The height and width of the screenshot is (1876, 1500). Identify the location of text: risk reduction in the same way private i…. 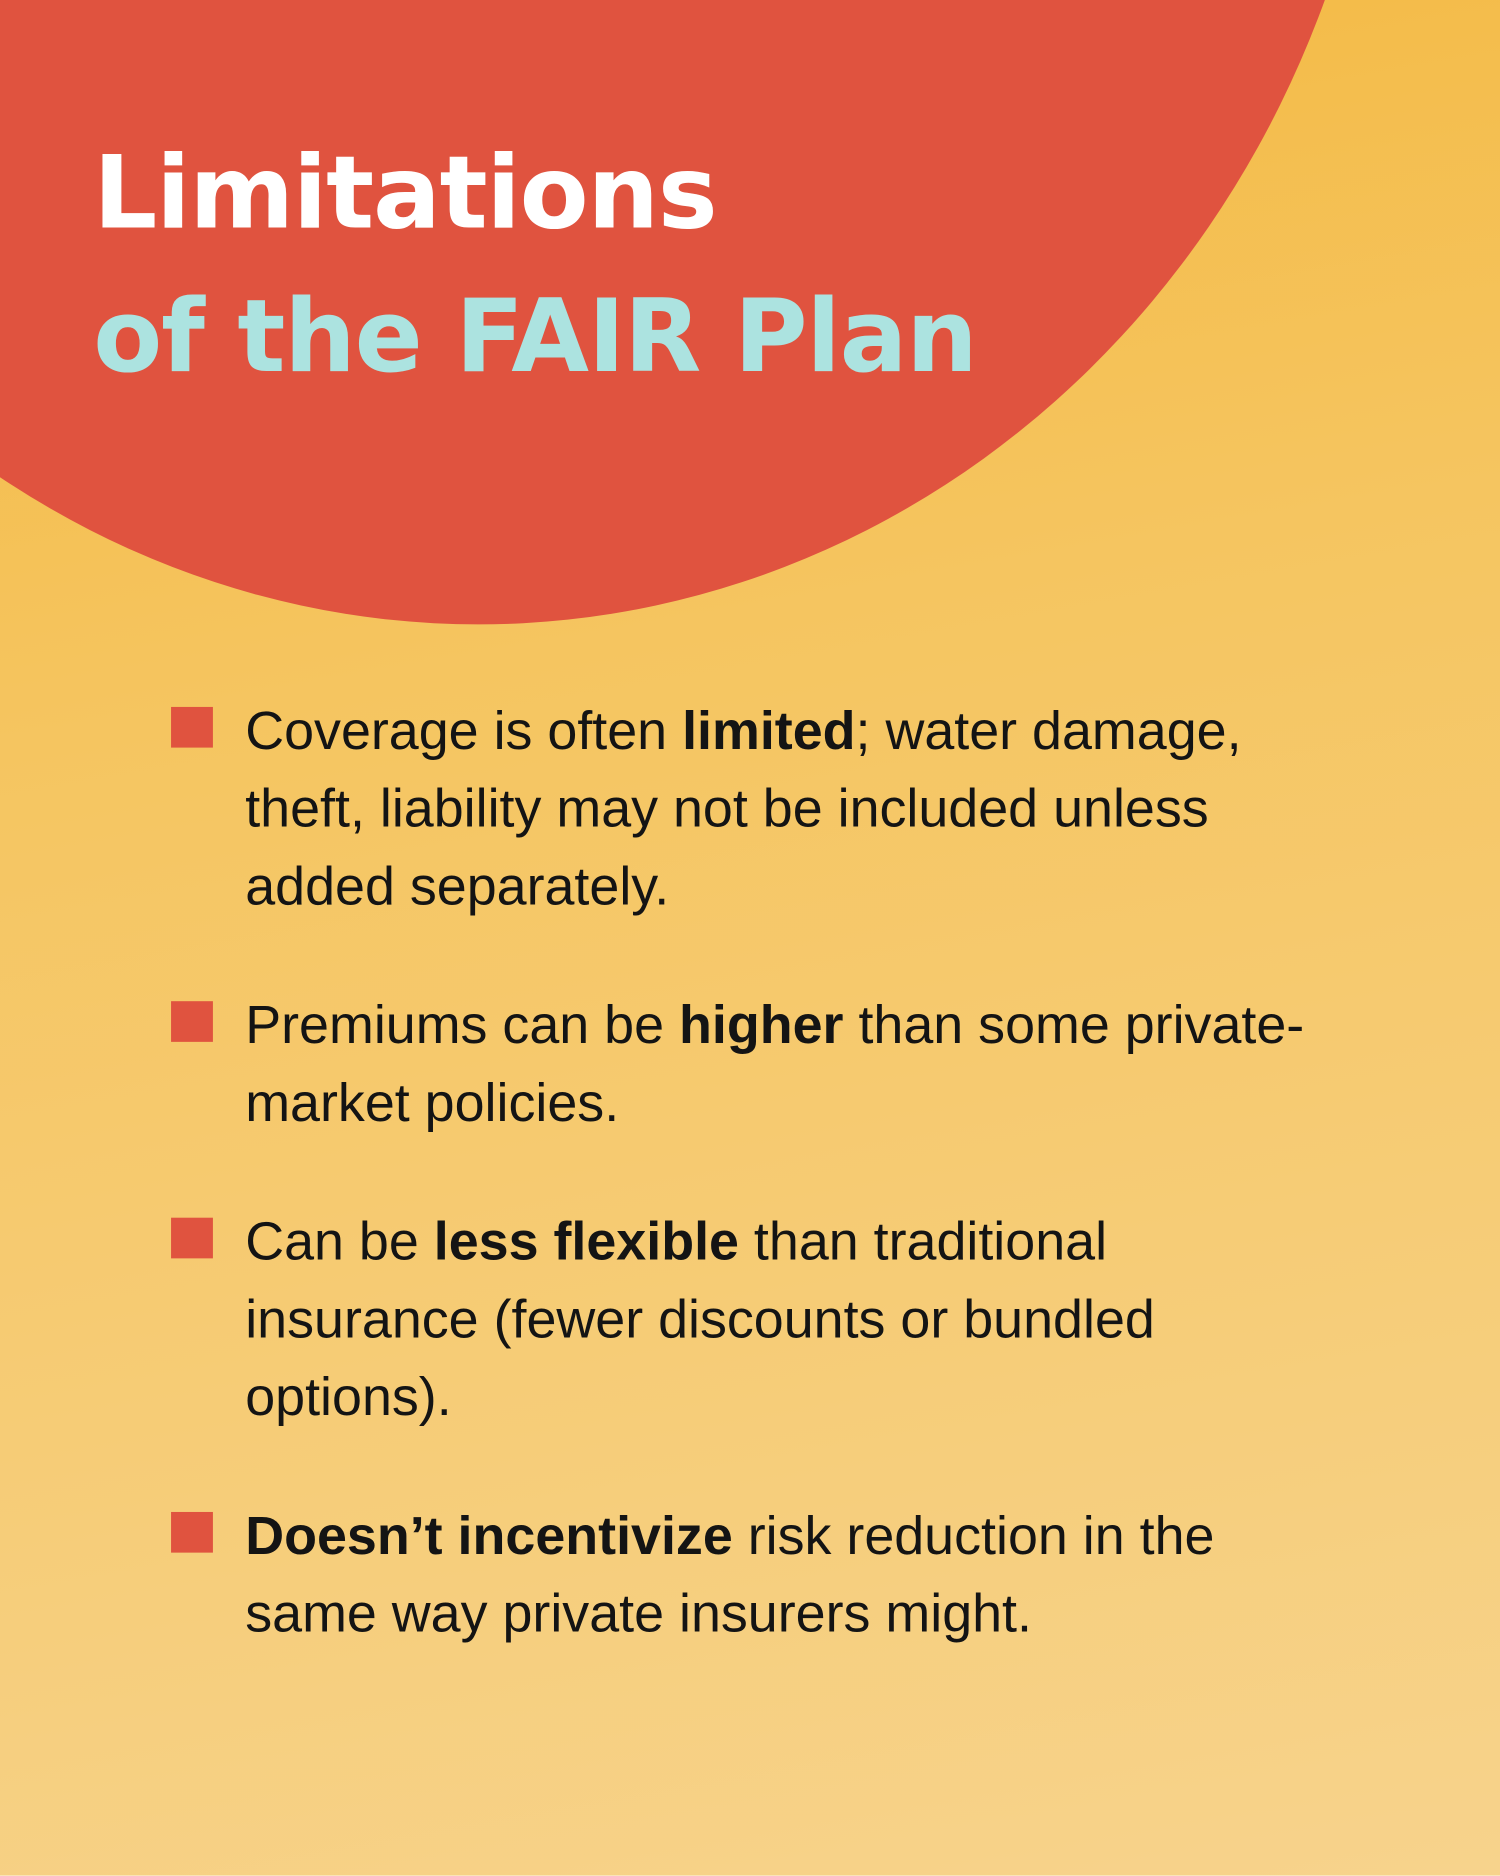
(730, 1574).